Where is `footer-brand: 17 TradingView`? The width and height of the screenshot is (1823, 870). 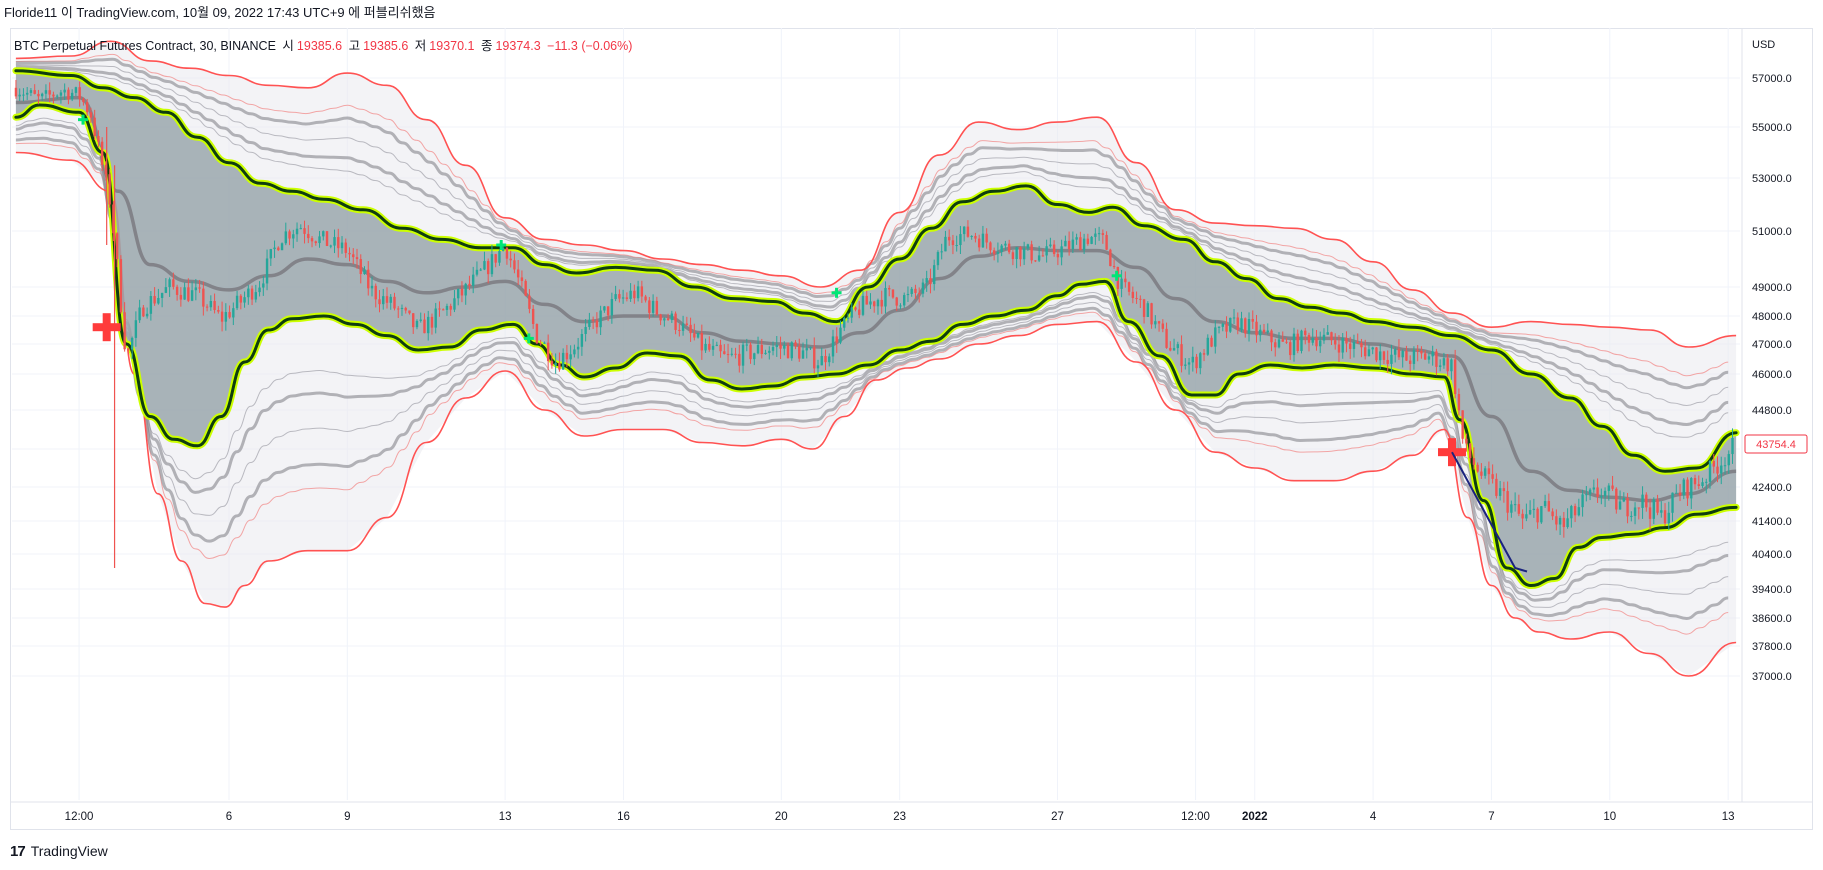 footer-brand: 17 TradingView is located at coordinates (59, 851).